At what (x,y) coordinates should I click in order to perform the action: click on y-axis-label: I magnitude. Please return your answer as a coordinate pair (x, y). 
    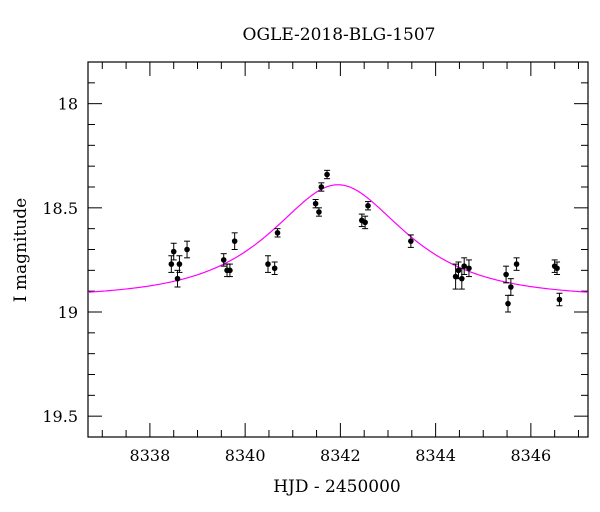
    Looking at the image, I should click on (21, 250).